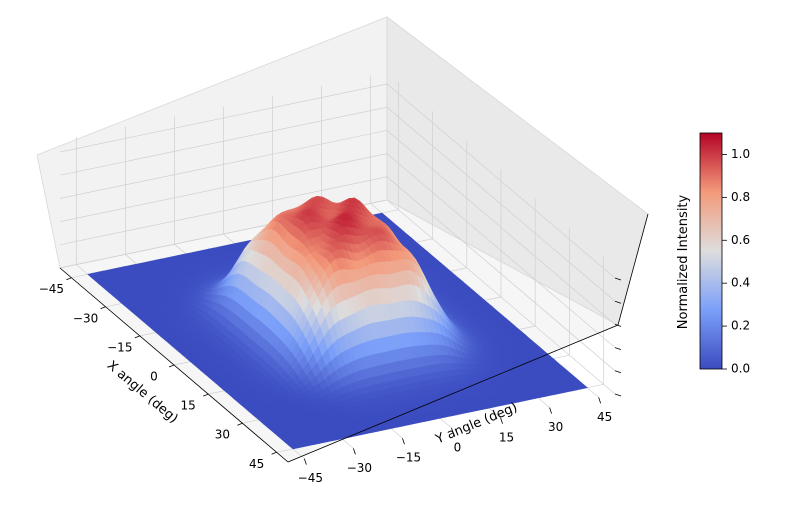 The height and width of the screenshot is (516, 800). What do you see at coordinates (359, 468) in the screenshot?
I see `y-tick-label: −30` at bounding box center [359, 468].